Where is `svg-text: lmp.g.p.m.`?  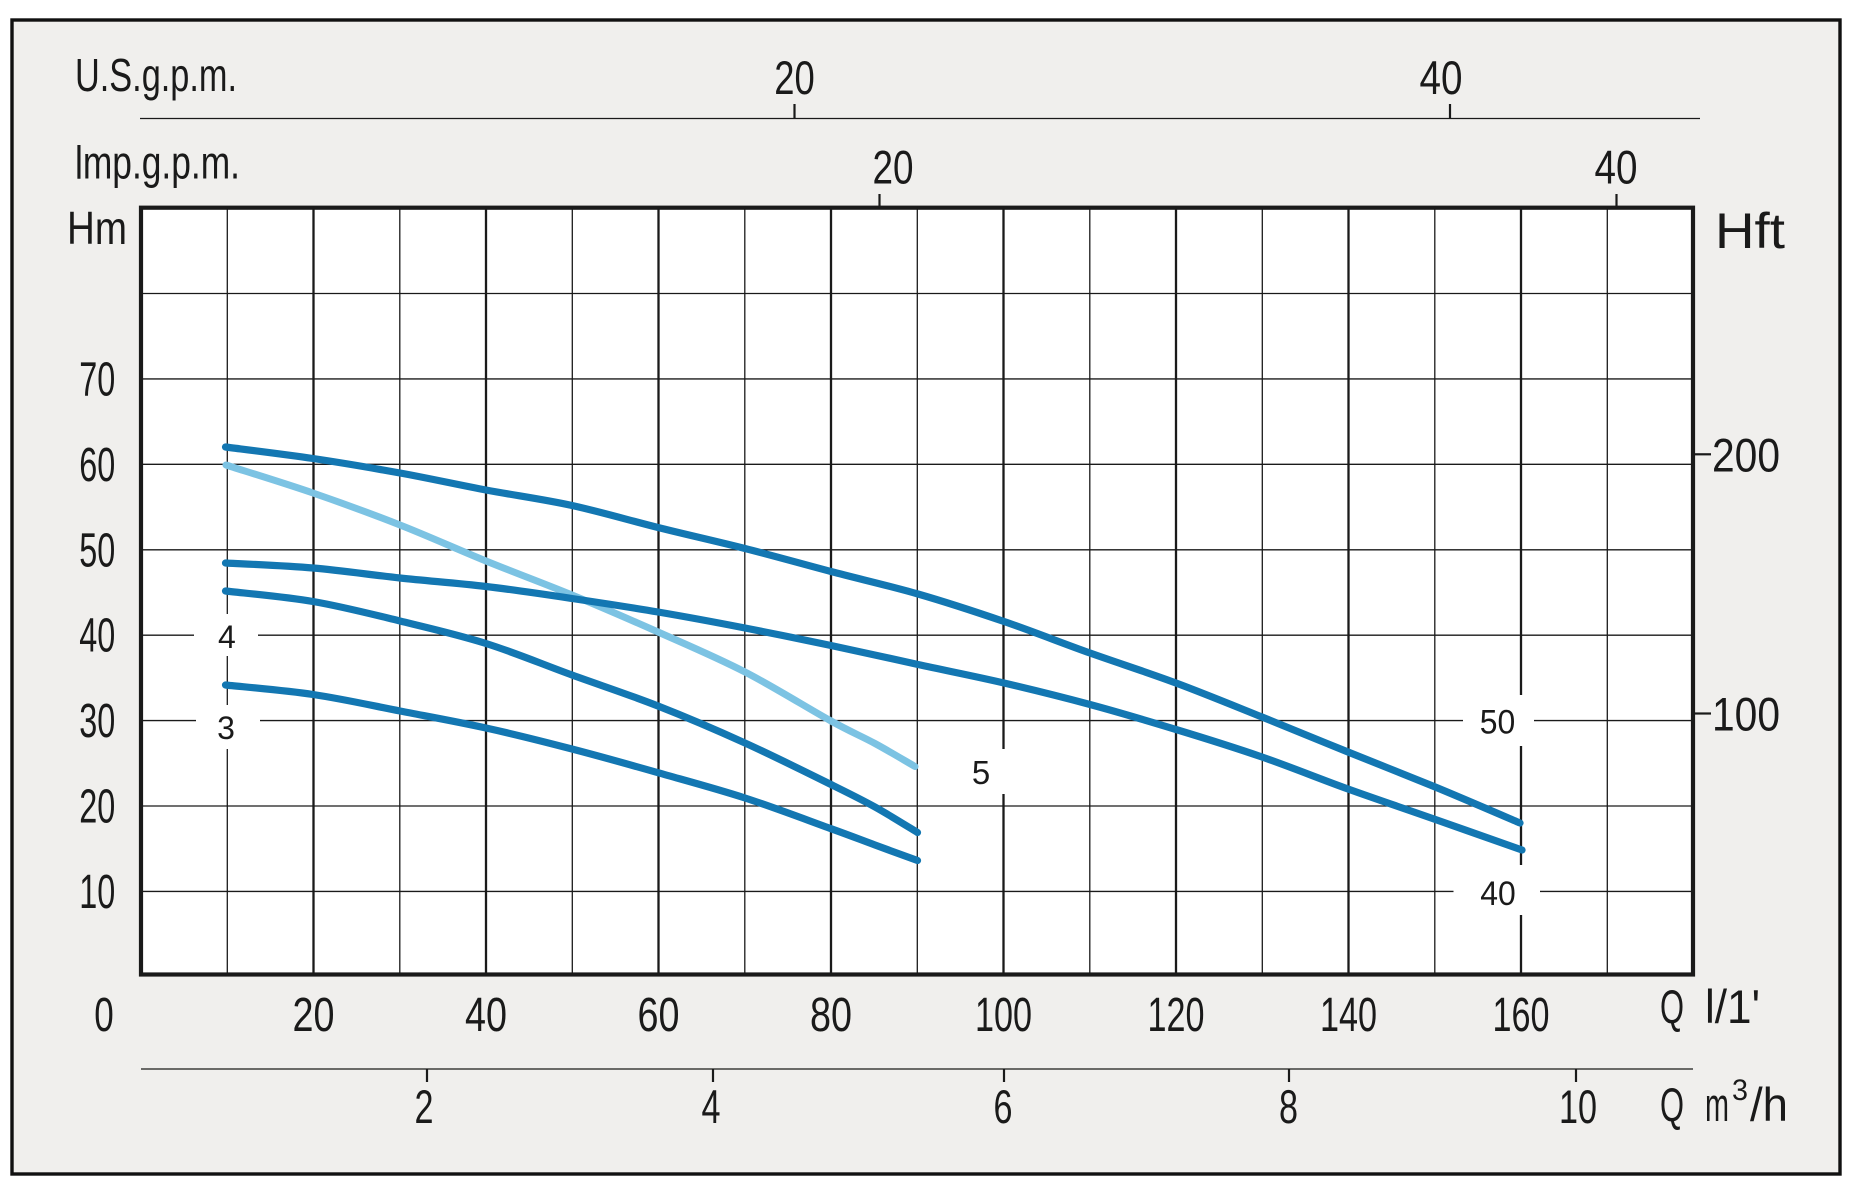
svg-text: lmp.g.p.m. is located at coordinates (157, 163).